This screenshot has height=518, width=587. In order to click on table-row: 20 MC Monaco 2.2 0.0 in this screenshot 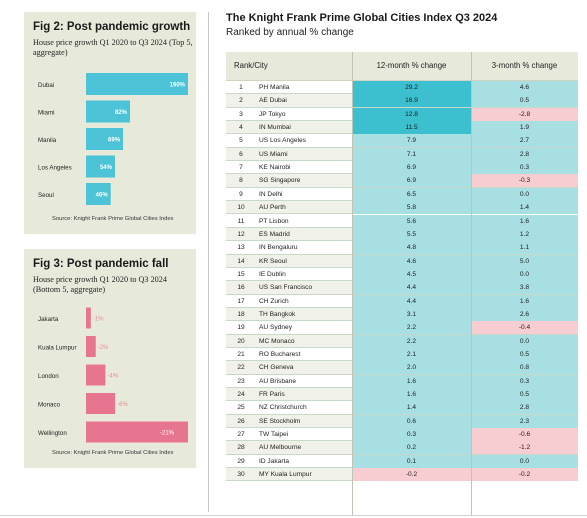, I will do `click(402, 341)`.